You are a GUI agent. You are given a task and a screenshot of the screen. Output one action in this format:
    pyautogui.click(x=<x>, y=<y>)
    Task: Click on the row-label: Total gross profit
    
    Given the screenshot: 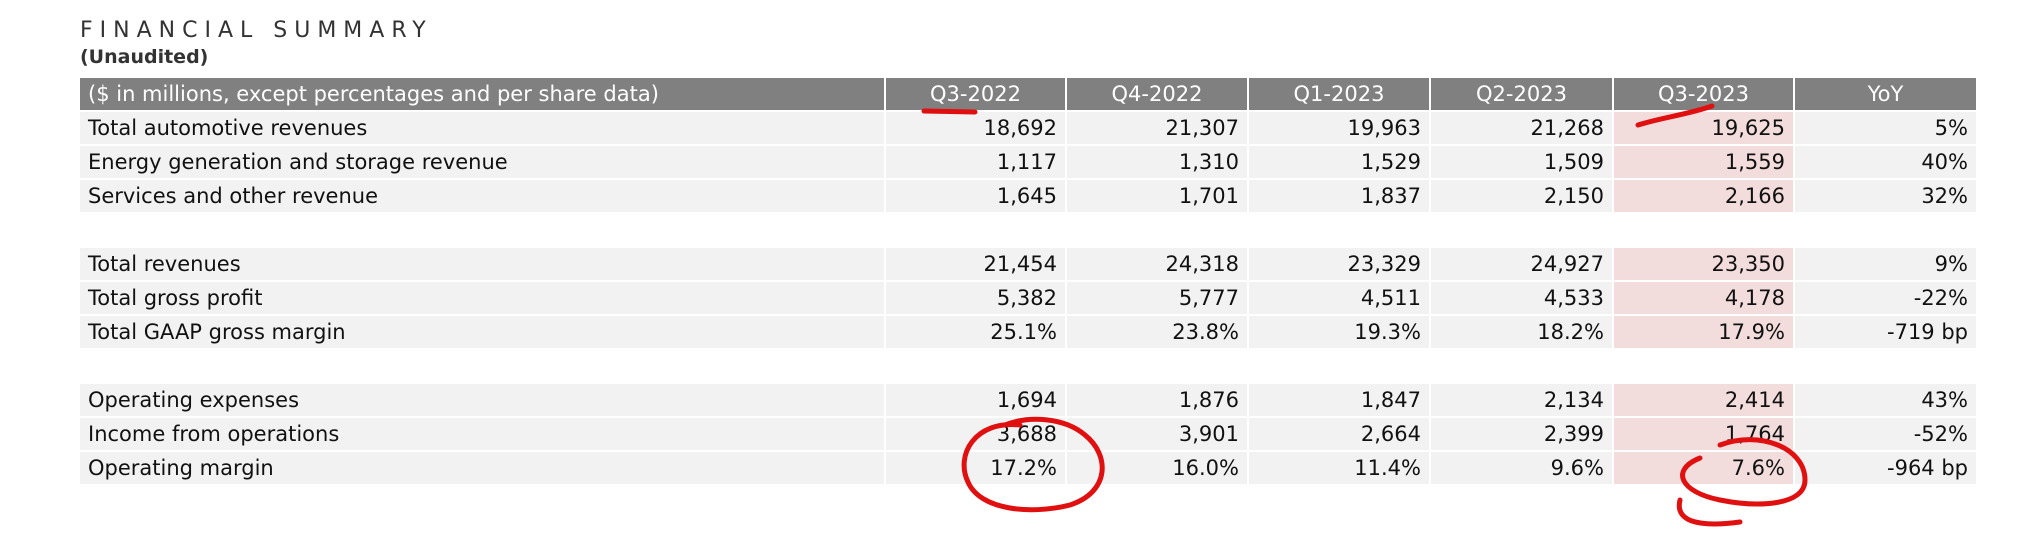 What is the action you would take?
    pyautogui.click(x=482, y=298)
    